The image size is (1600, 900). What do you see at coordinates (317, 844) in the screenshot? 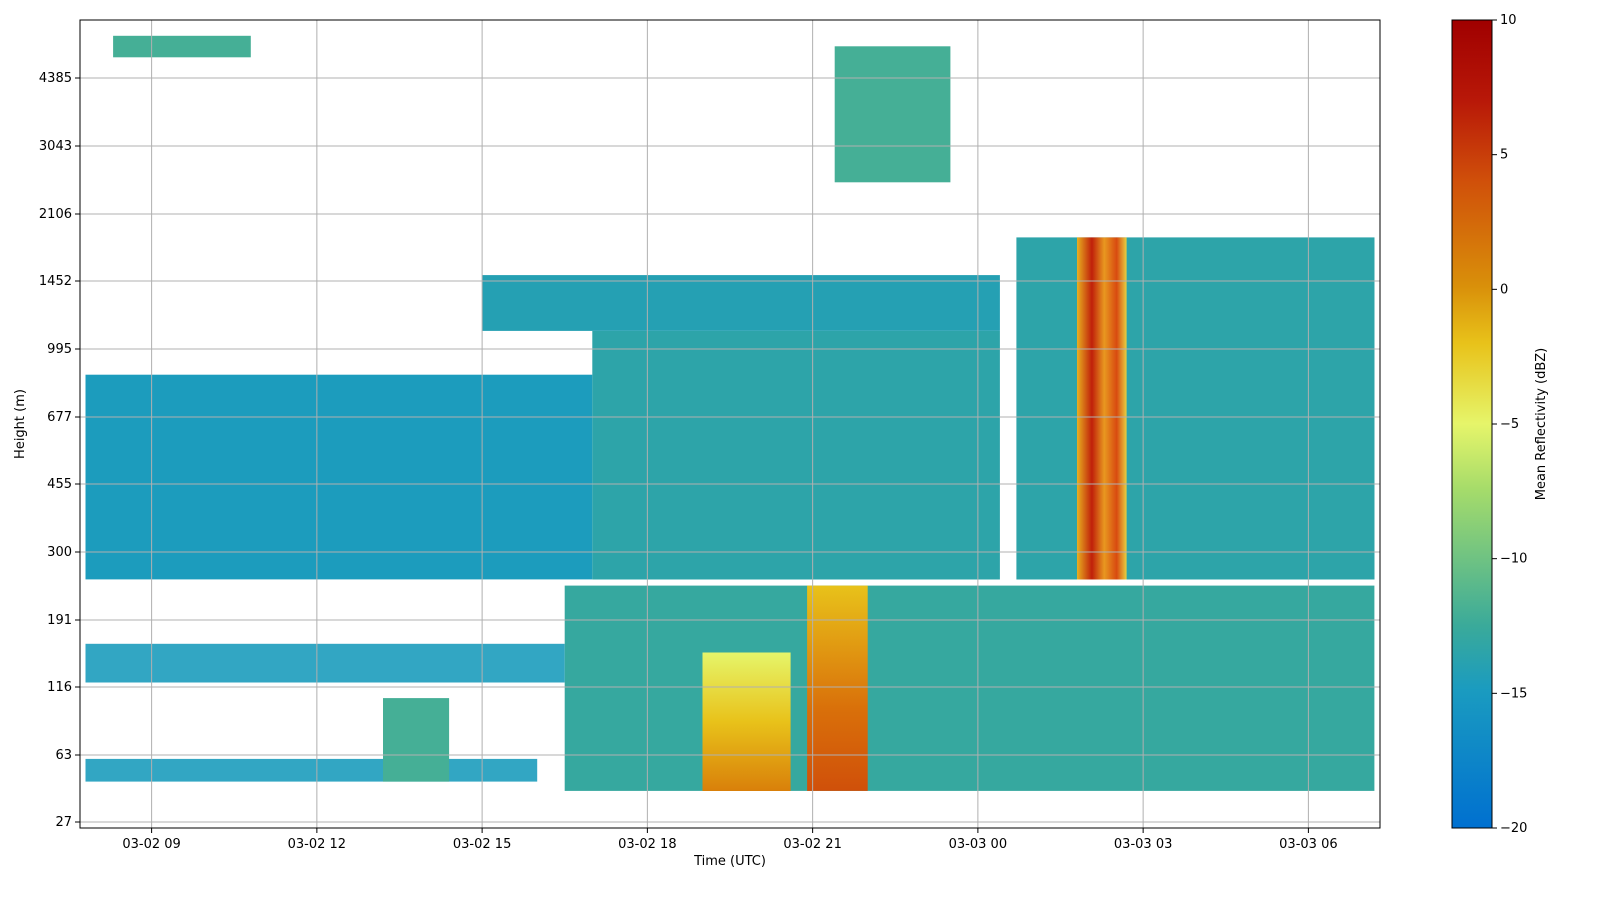
I see `x-tick-label: 03-02 12` at bounding box center [317, 844].